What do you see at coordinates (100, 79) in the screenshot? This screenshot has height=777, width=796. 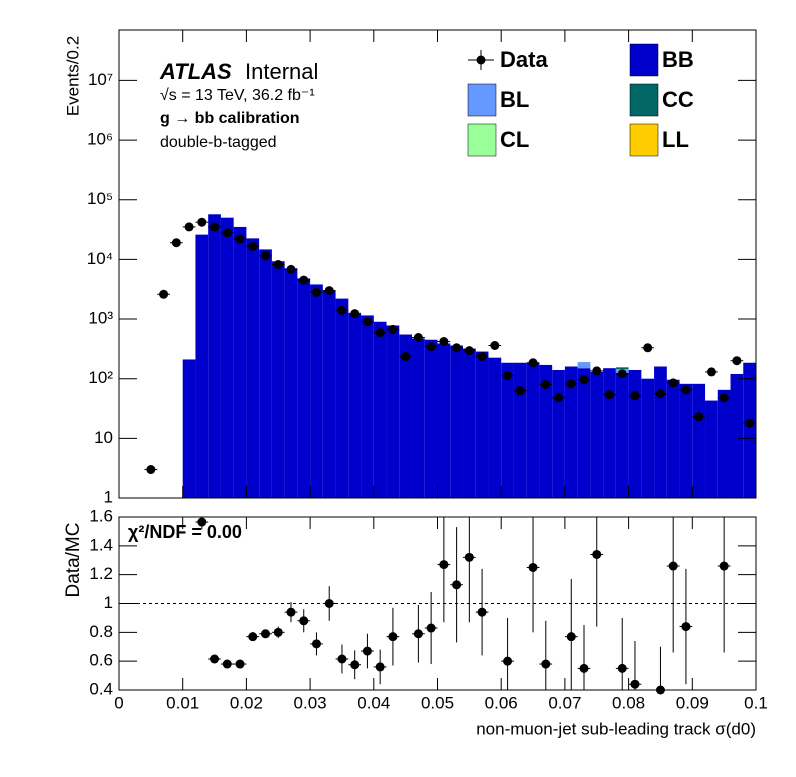 I see `y-tick-label: 10⁷` at bounding box center [100, 79].